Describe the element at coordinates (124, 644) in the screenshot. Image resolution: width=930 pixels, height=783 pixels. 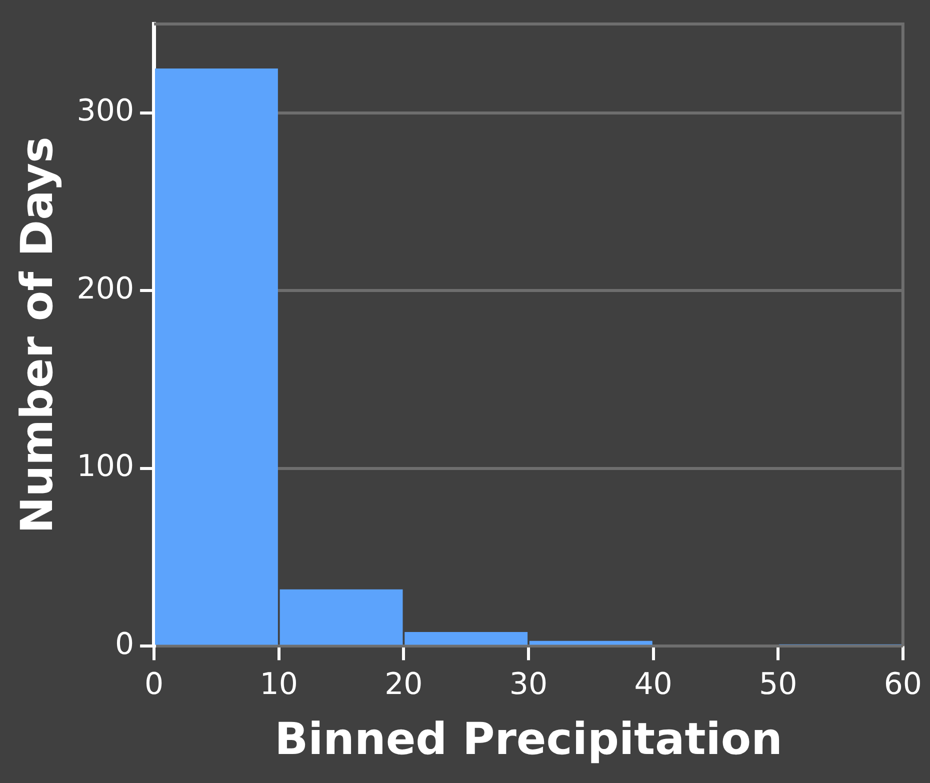
I see `y-tick-label: 0` at that location.